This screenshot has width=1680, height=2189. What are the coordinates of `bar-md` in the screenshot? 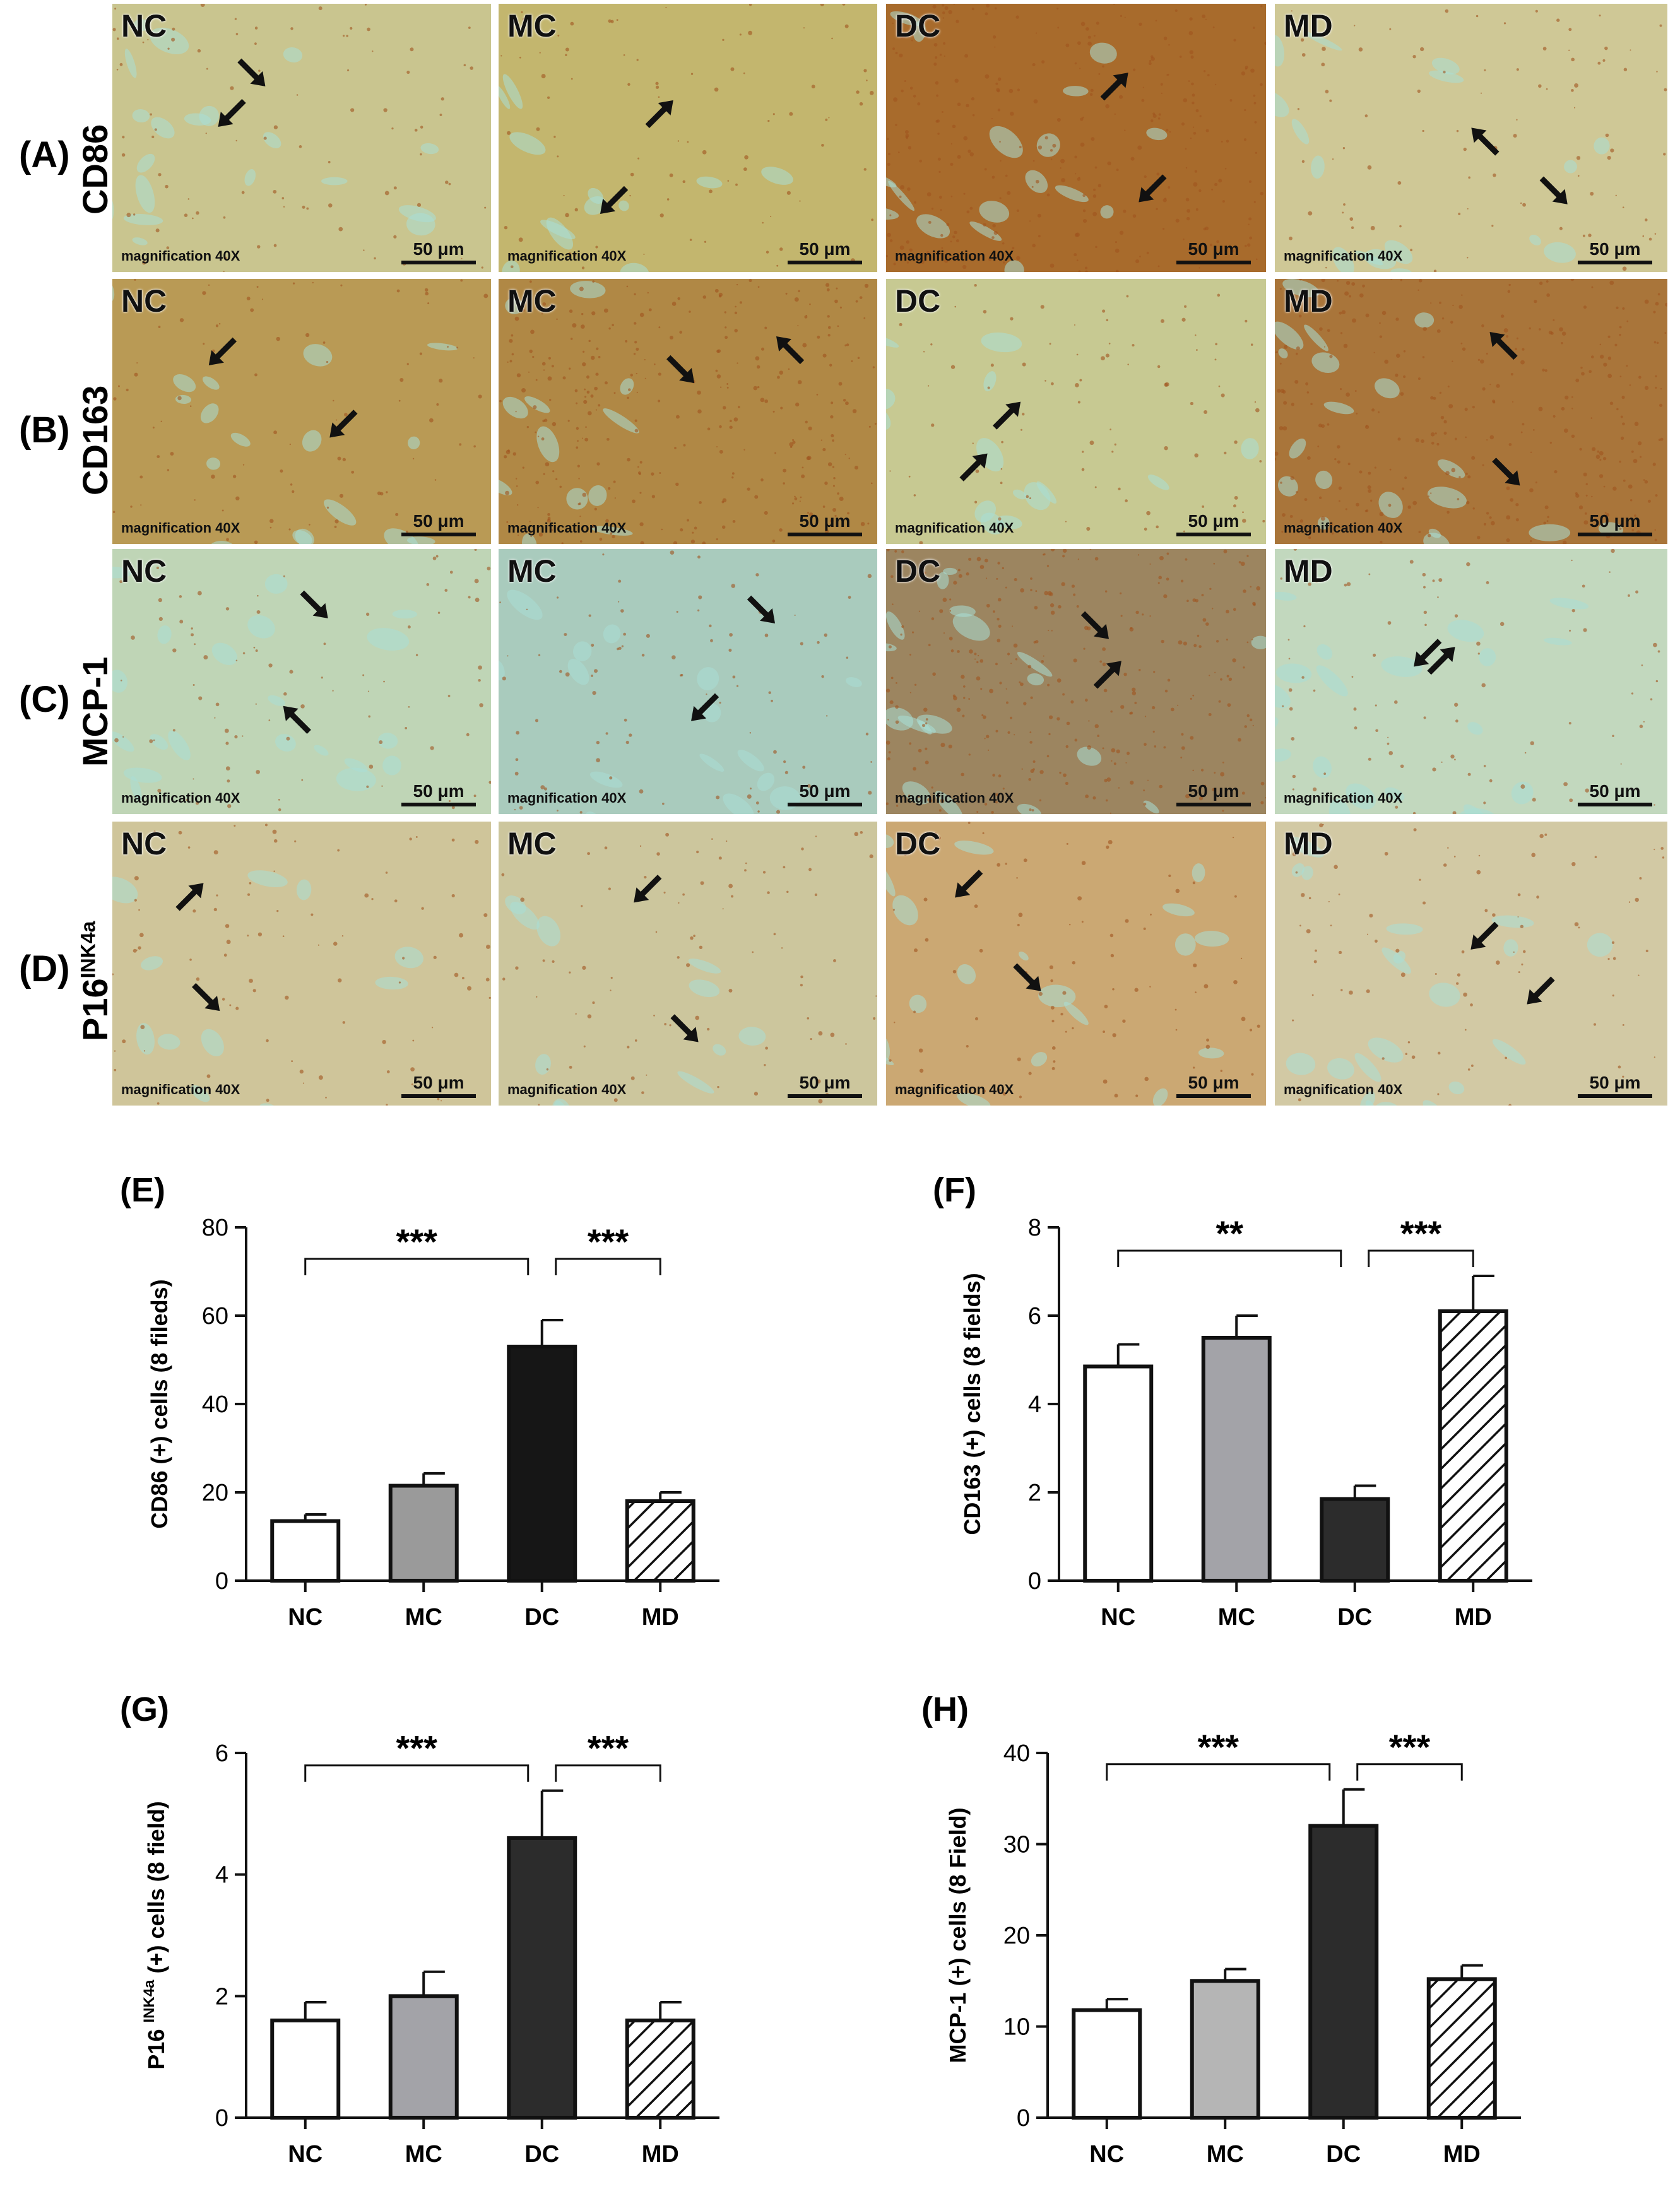 It's located at (660, 1541).